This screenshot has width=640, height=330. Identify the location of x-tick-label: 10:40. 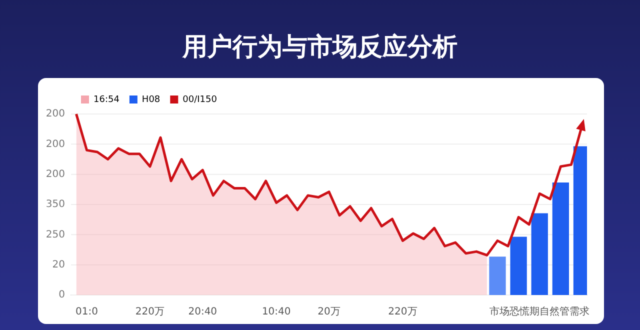
(276, 312).